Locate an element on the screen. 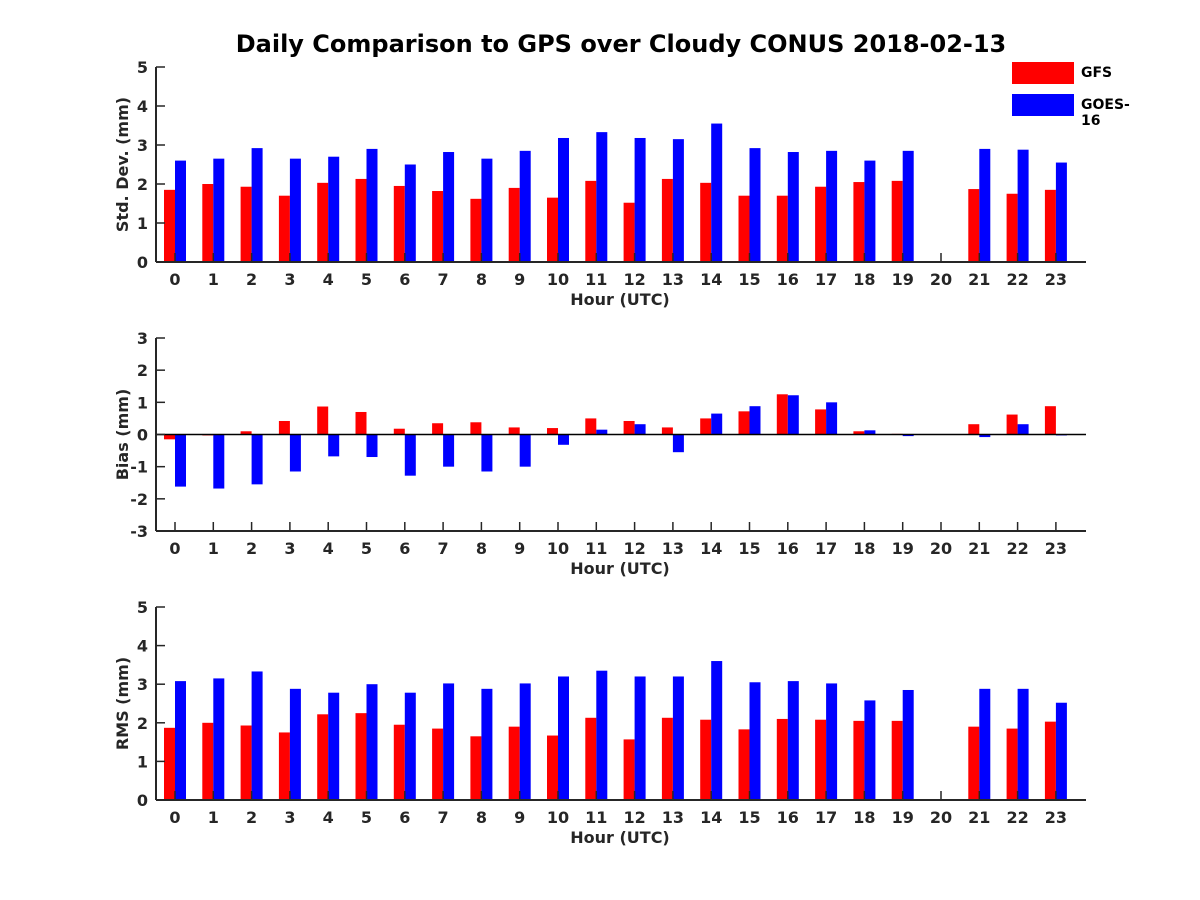  stddev-xtick-label: 18 is located at coordinates (864, 279).